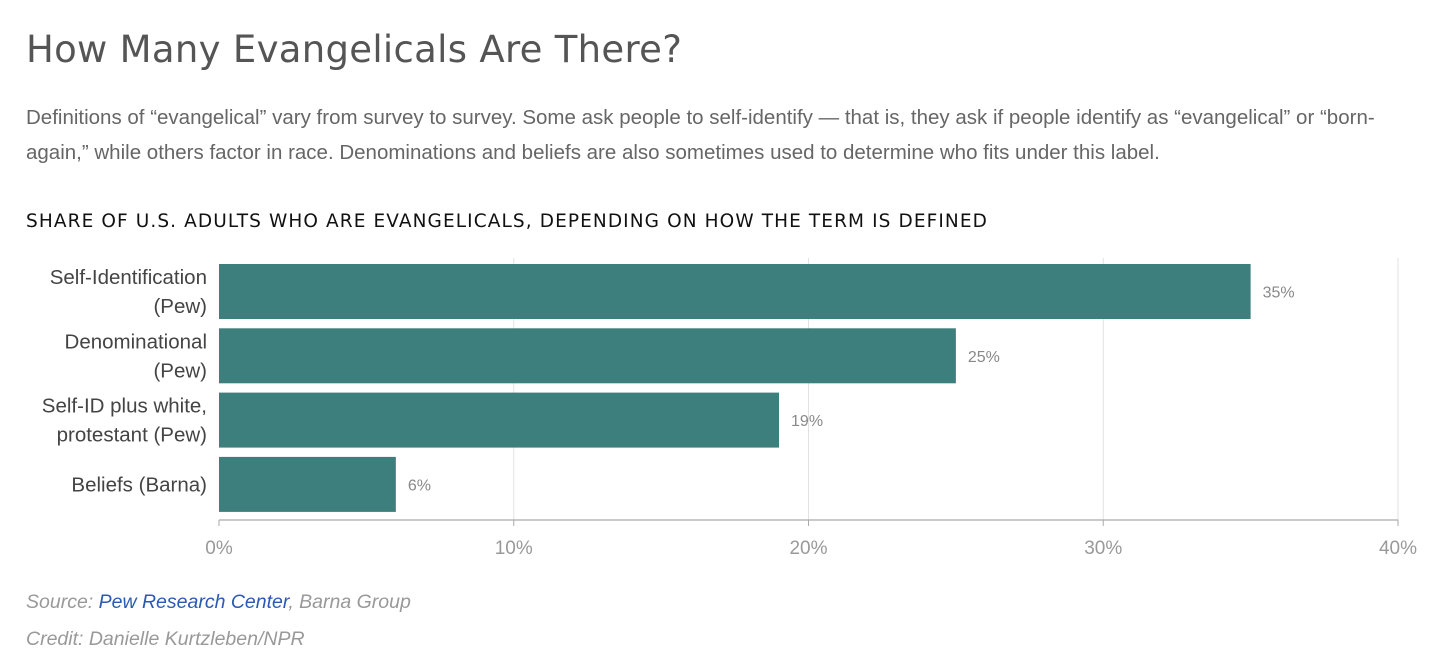  What do you see at coordinates (165, 639) in the screenshot?
I see `credit-line: Credit: Danielle Kurtzleben/NPR` at bounding box center [165, 639].